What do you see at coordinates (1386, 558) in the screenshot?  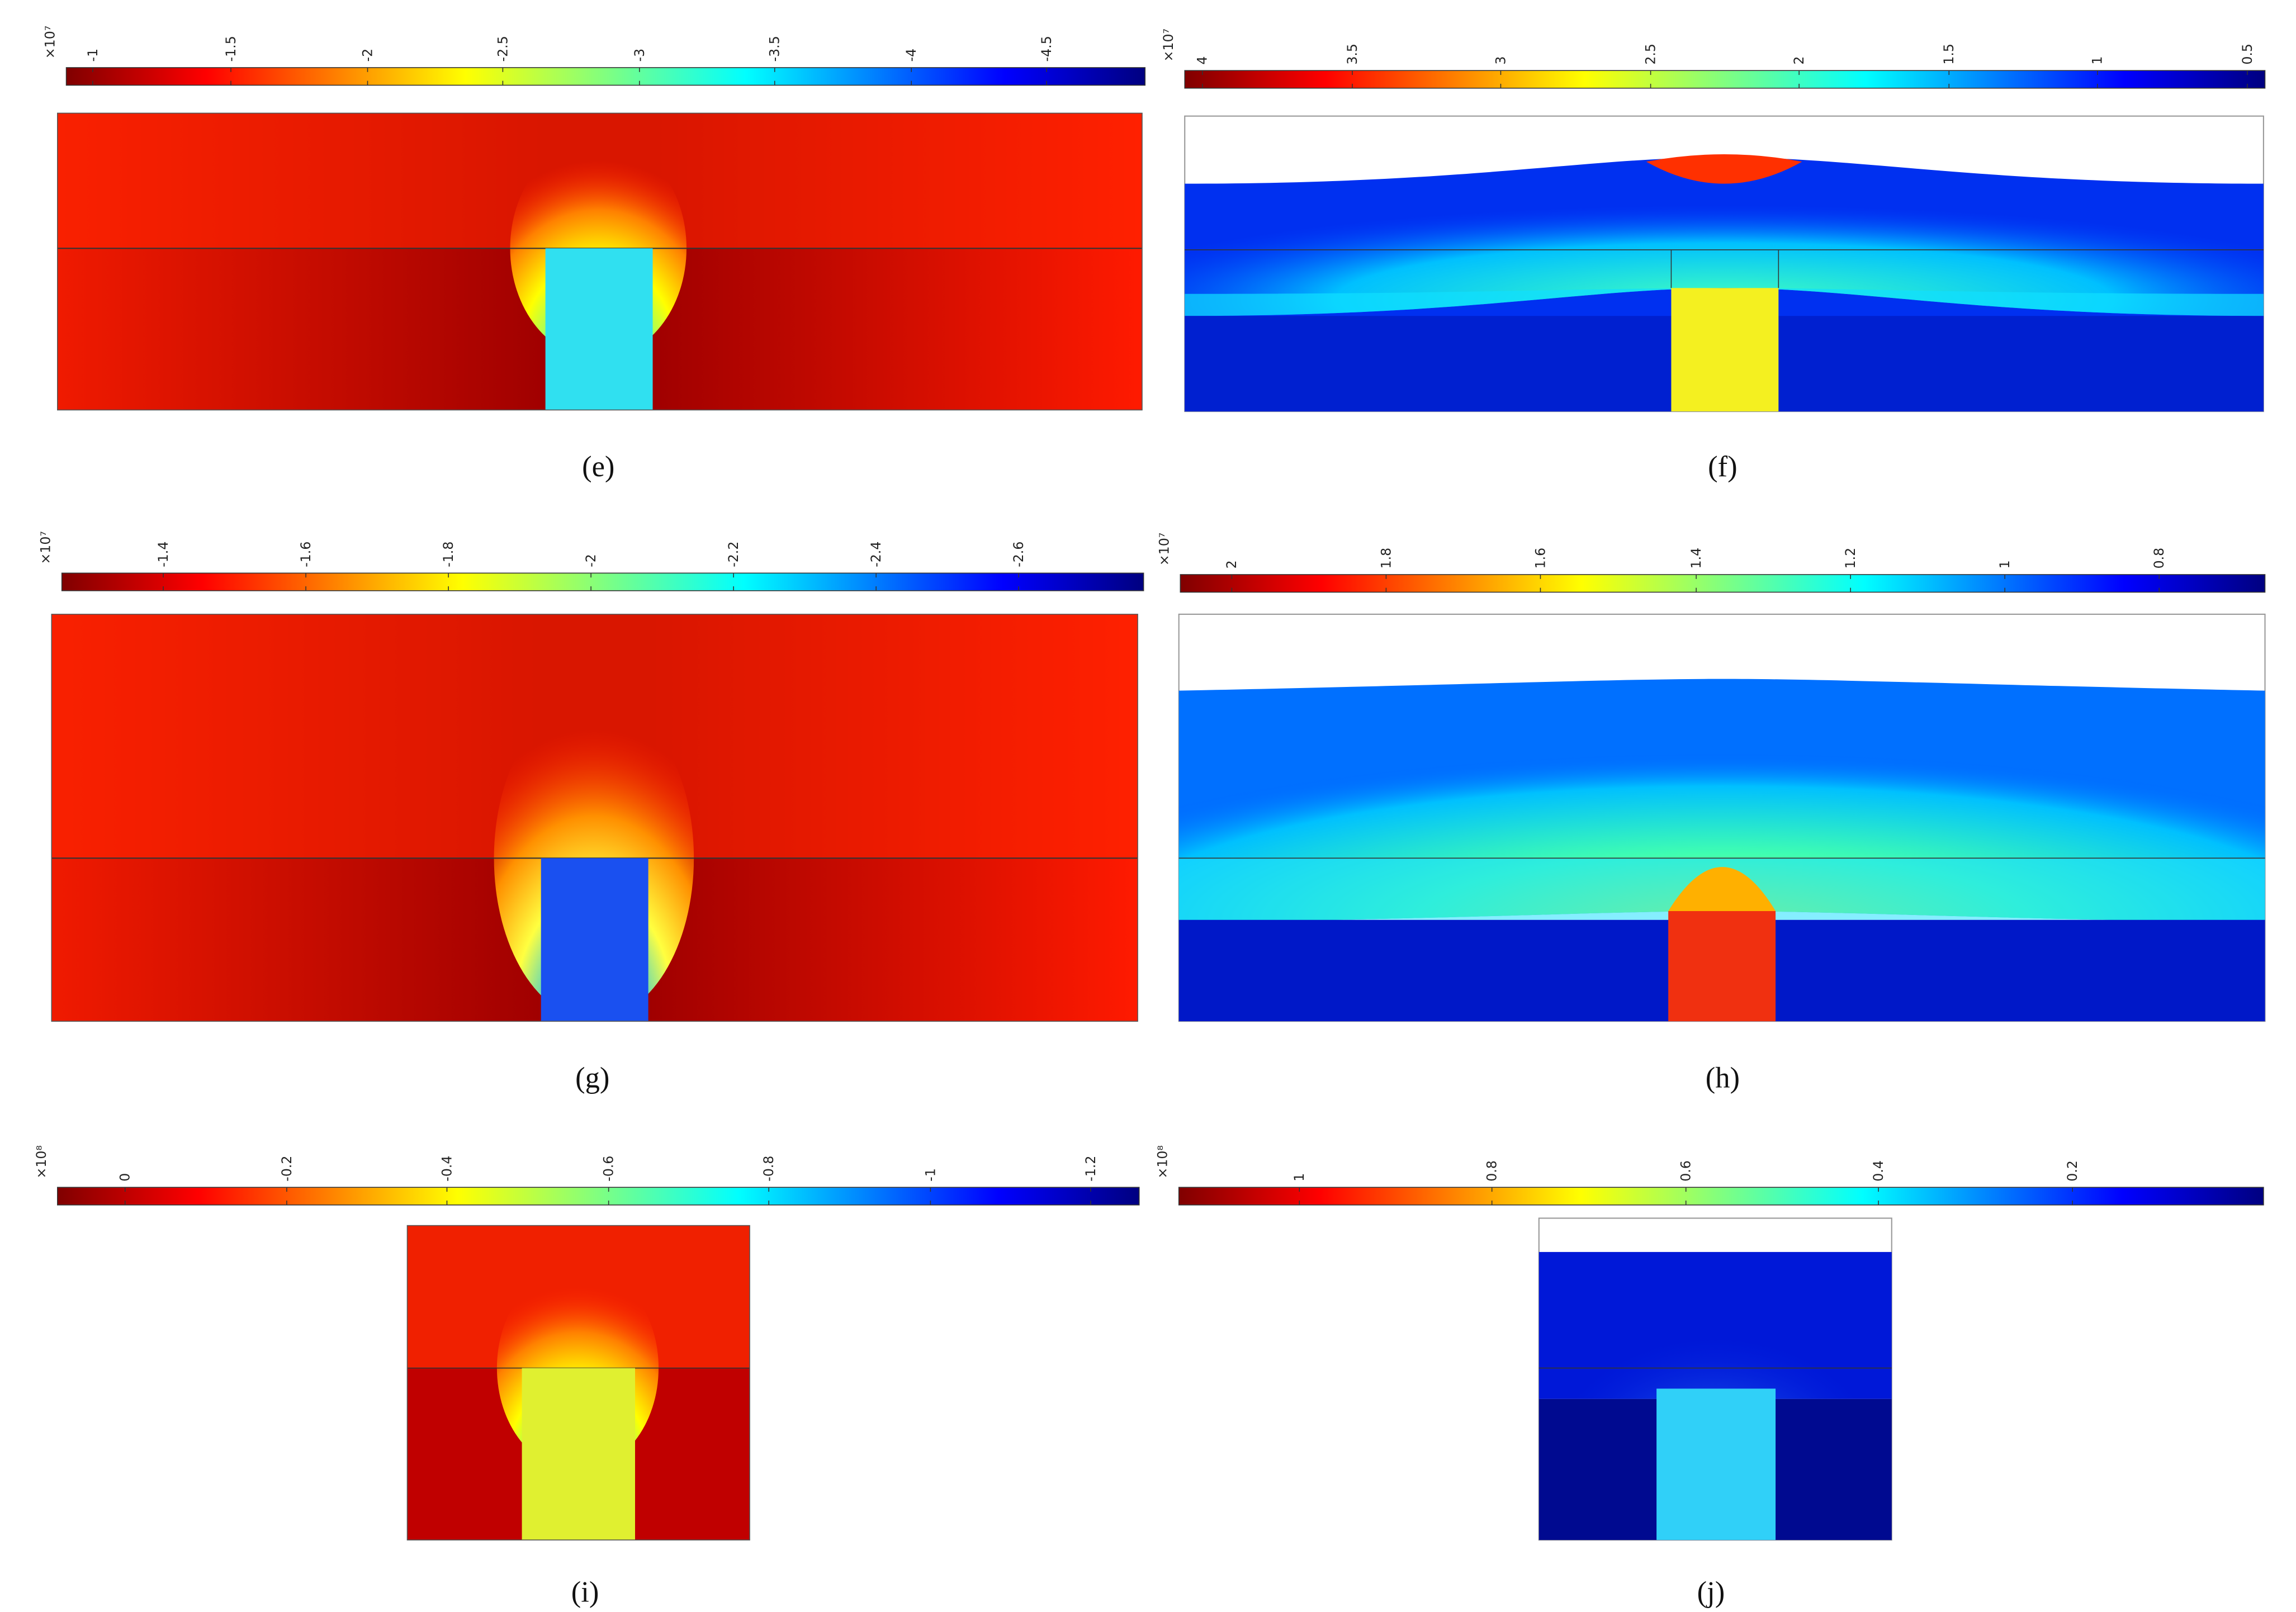 I see `colorbar-tick-label: 1.8` at bounding box center [1386, 558].